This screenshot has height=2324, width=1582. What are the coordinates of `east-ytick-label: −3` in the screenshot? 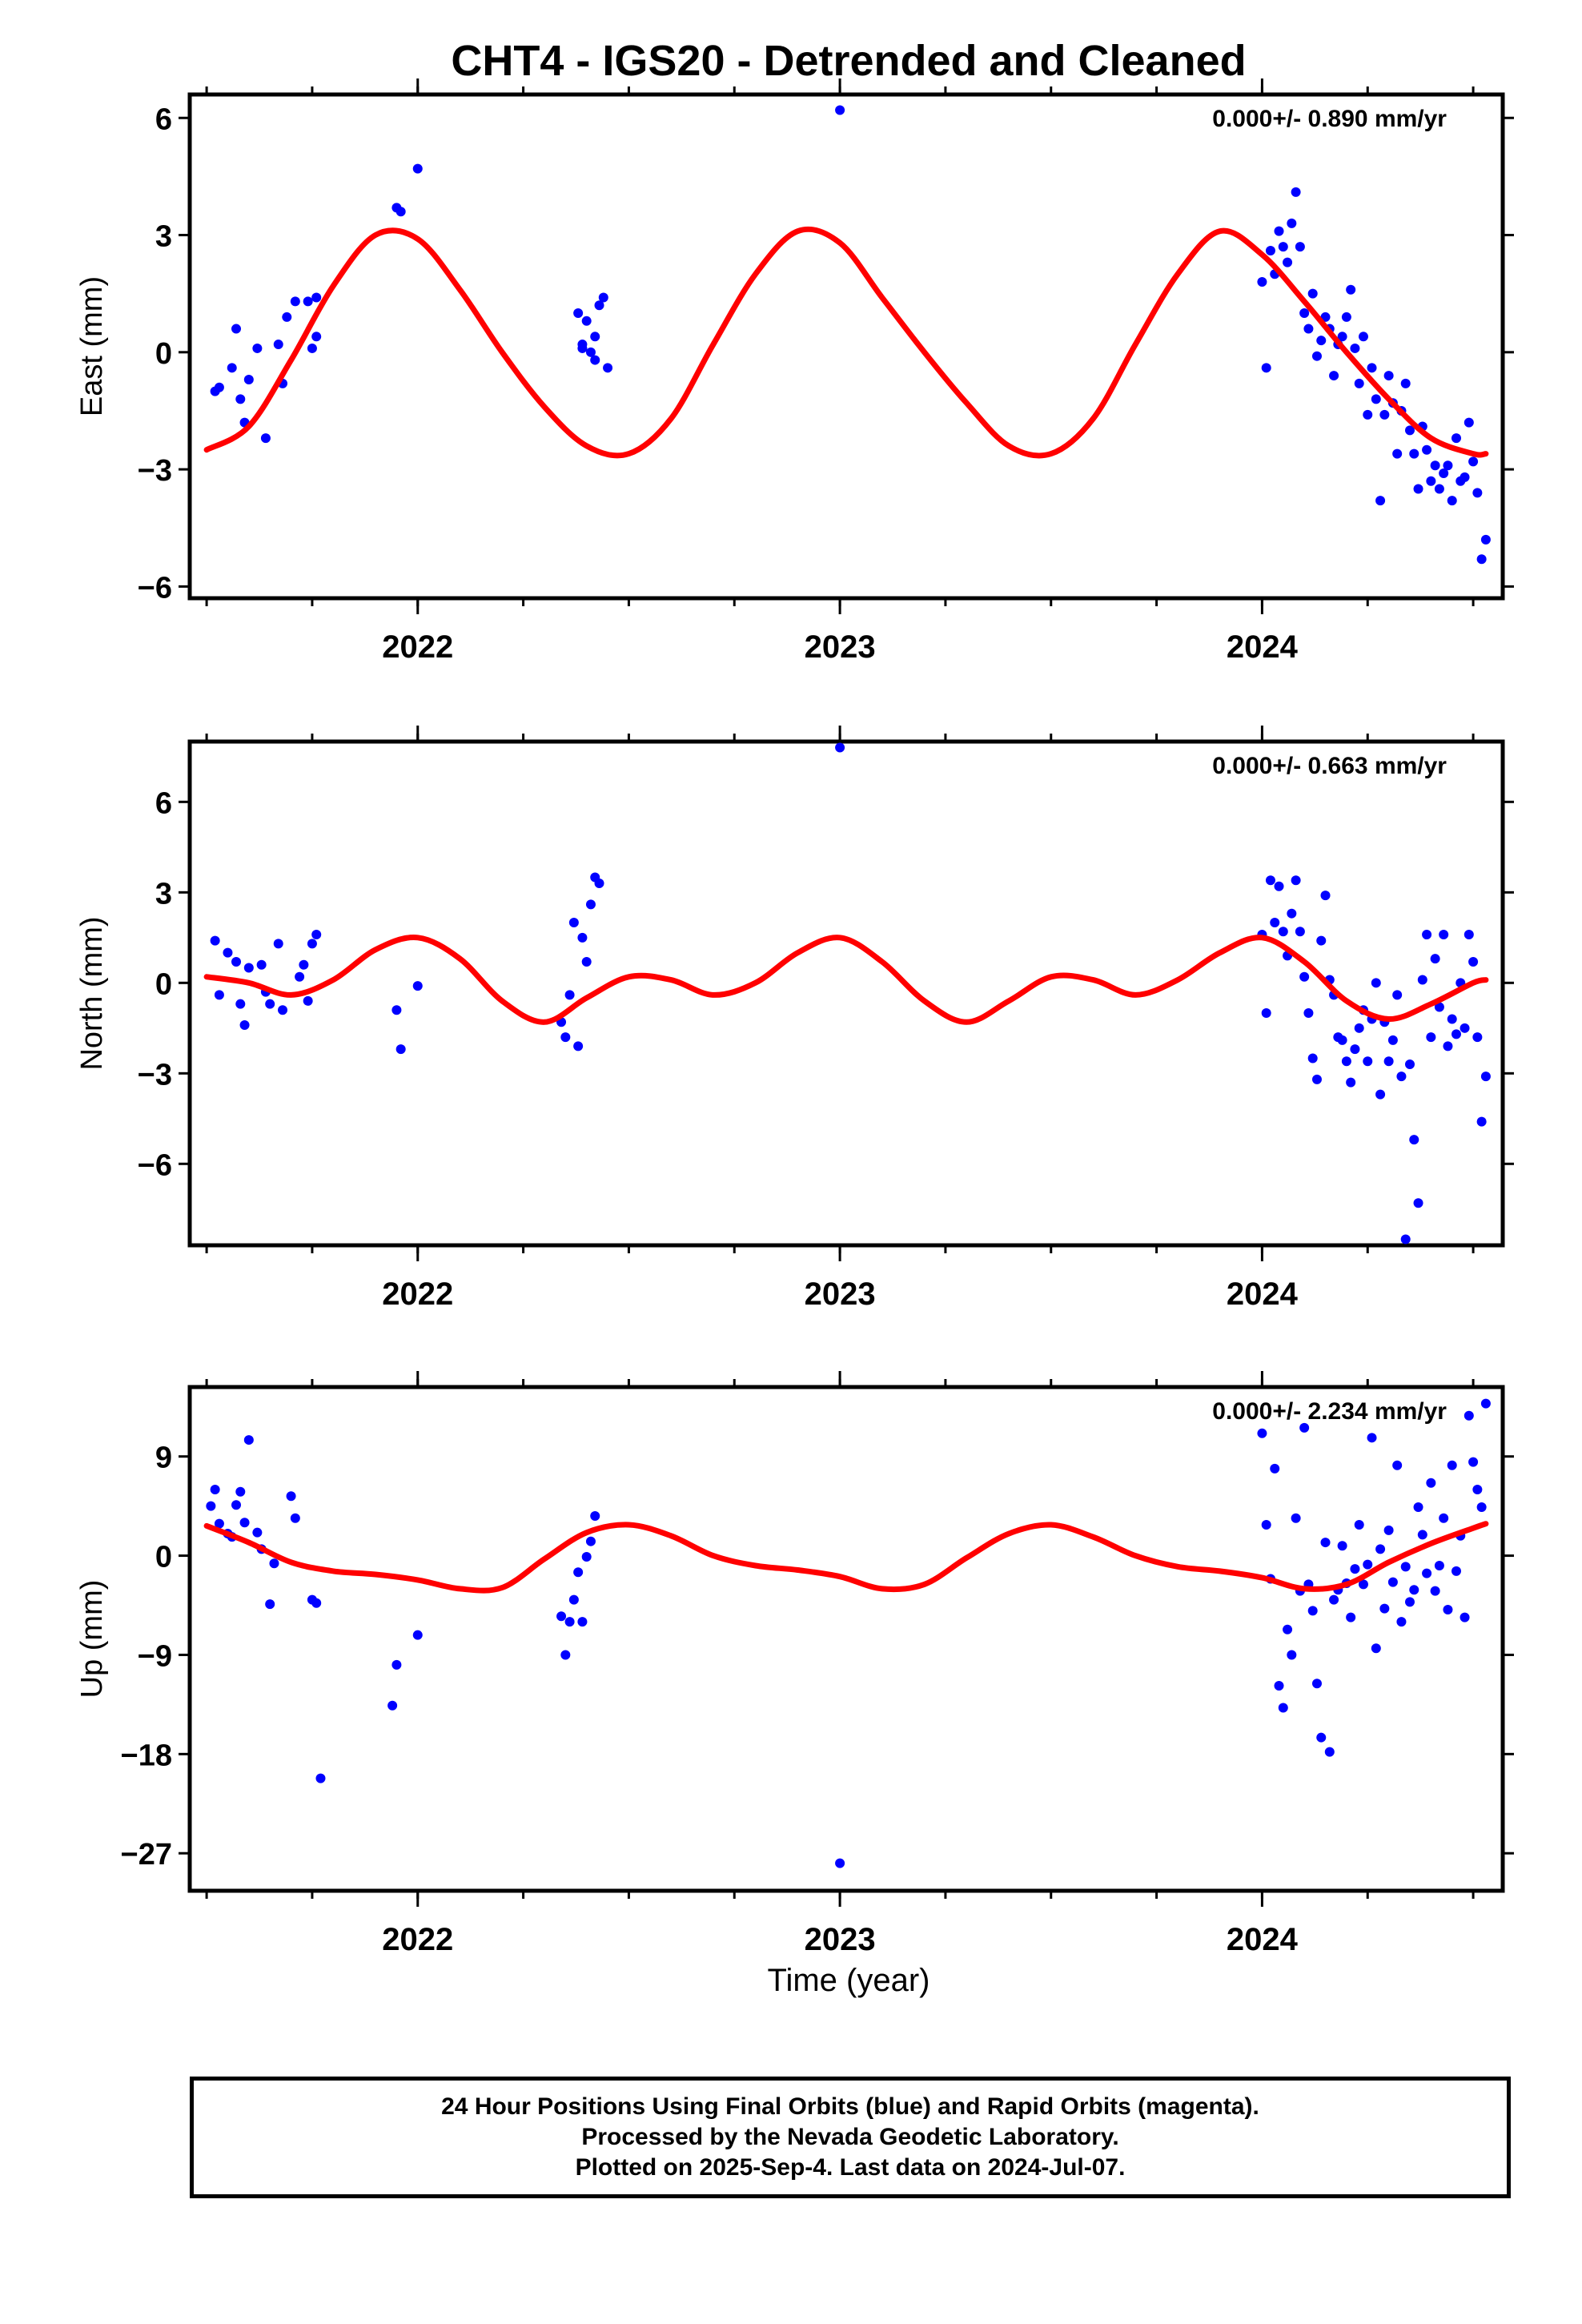 It's located at (155, 471).